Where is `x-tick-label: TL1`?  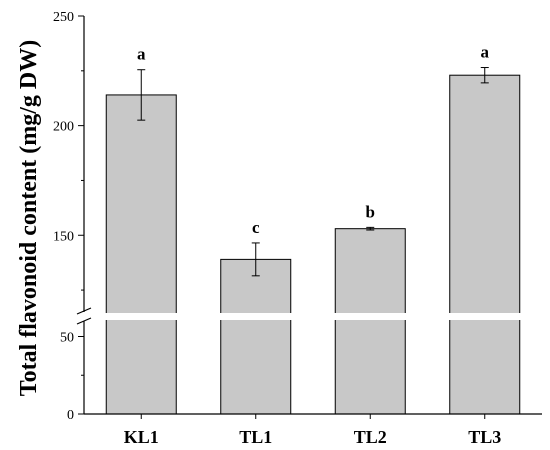 x-tick-label: TL1 is located at coordinates (255, 437).